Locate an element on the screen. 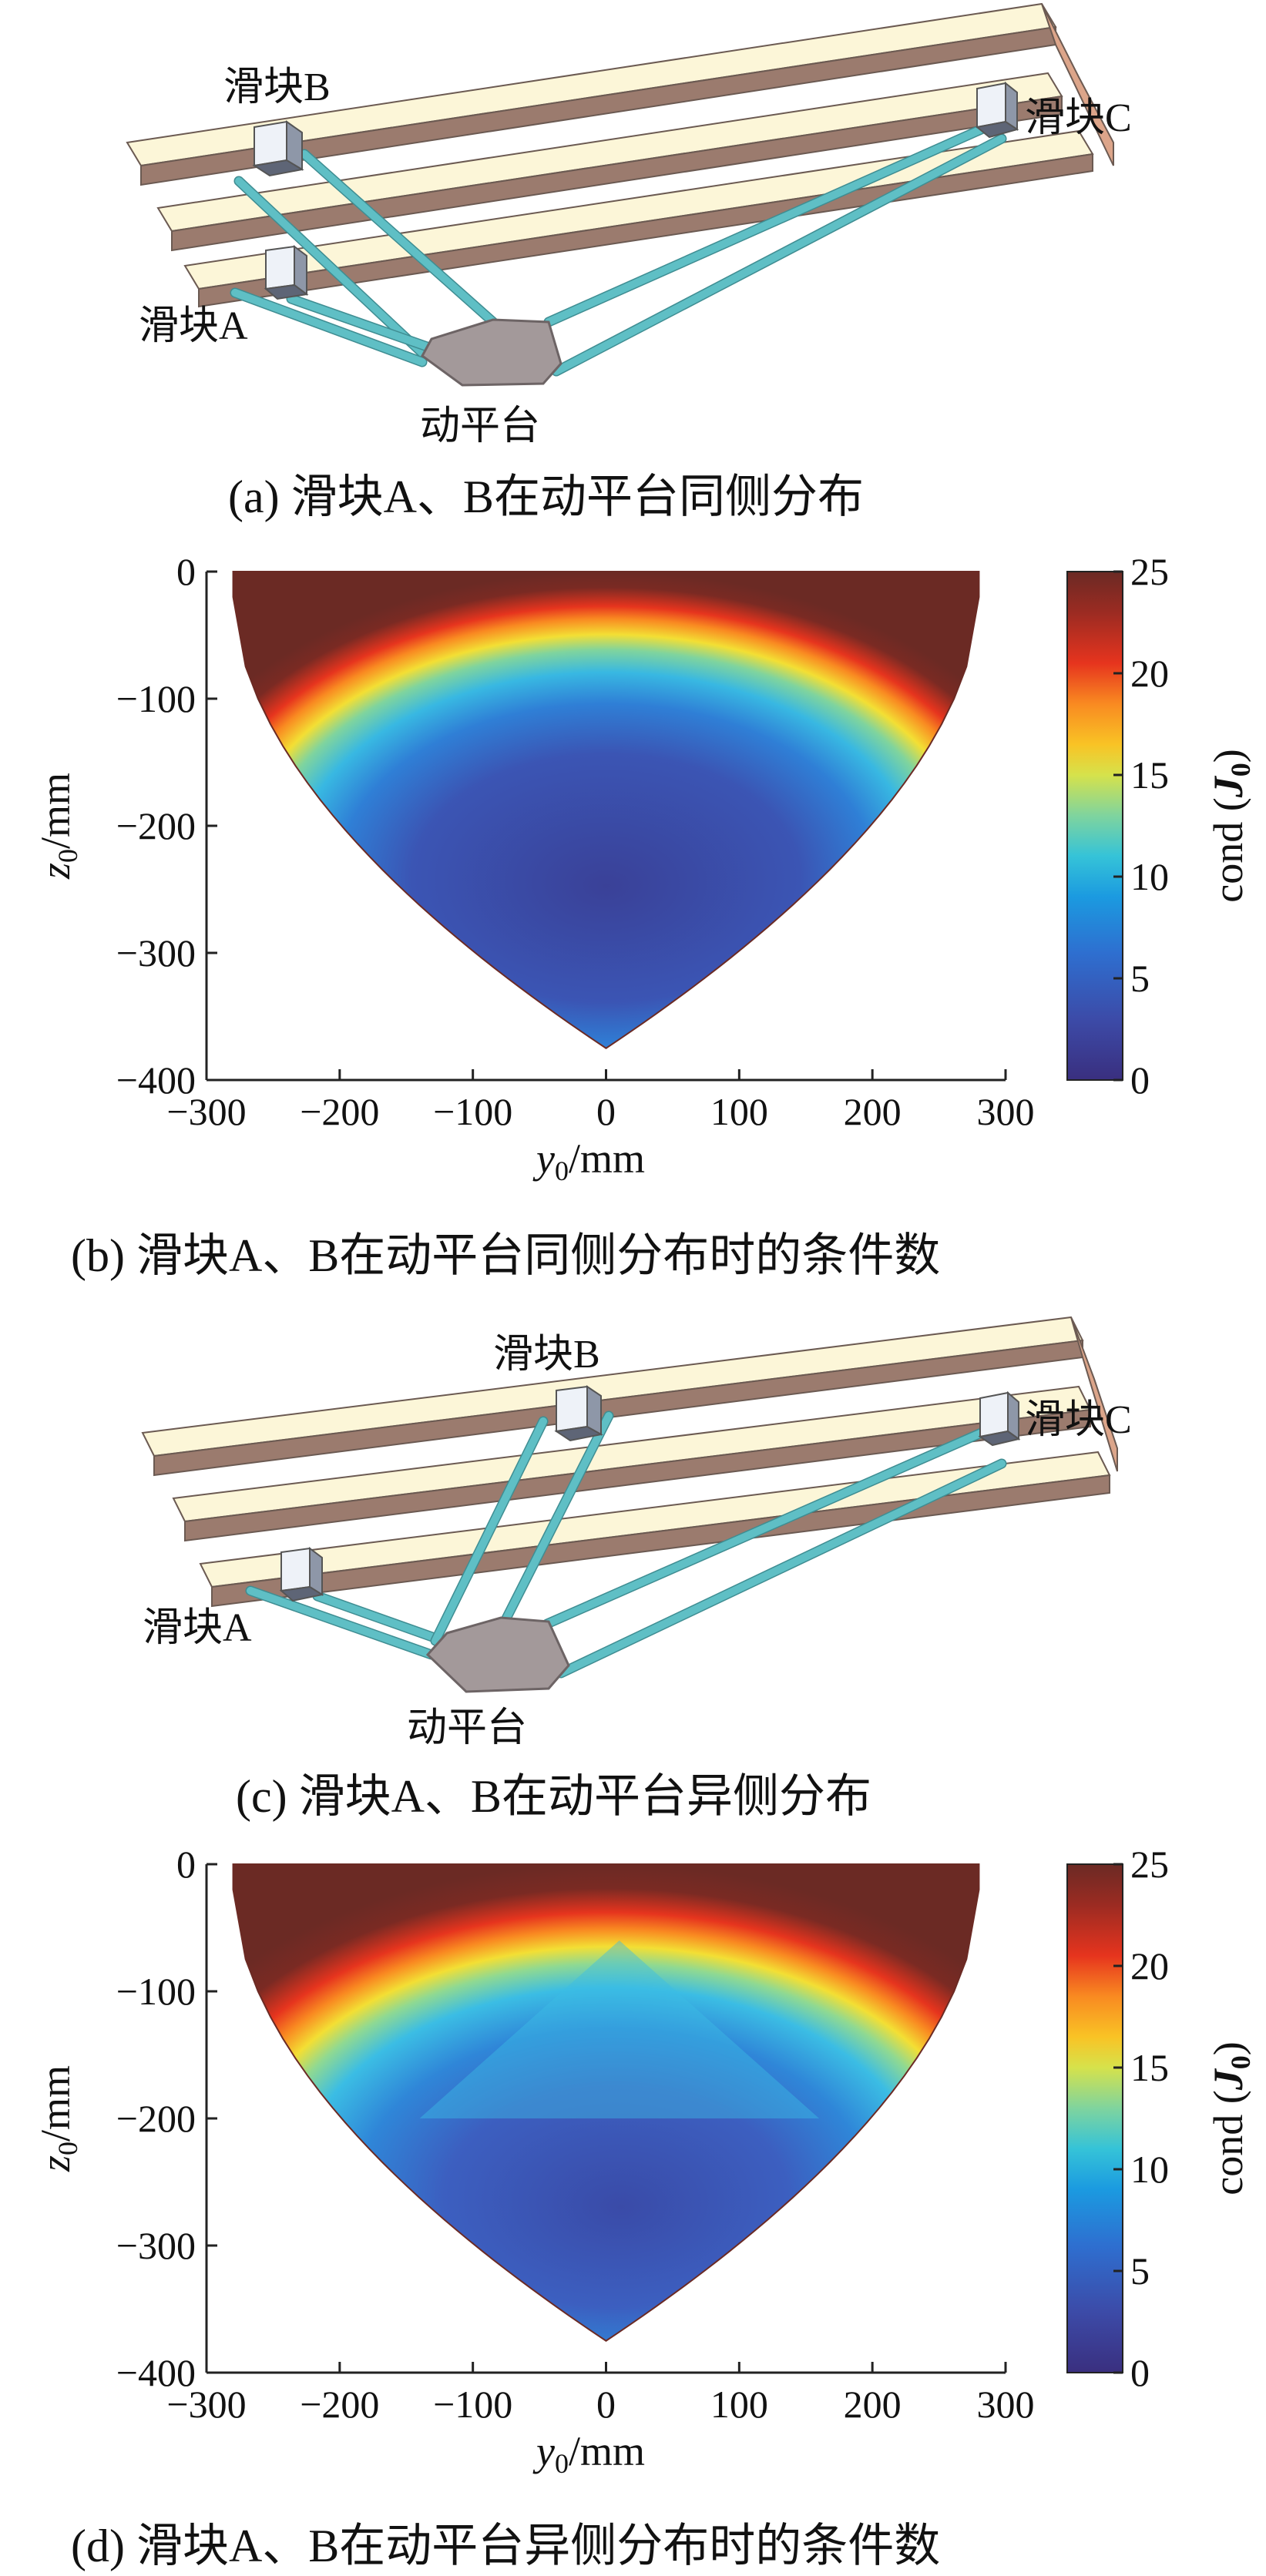 The image size is (1266, 2576). caption-a: (a) 滑块A、B在动平台同侧分布 is located at coordinates (546, 496).